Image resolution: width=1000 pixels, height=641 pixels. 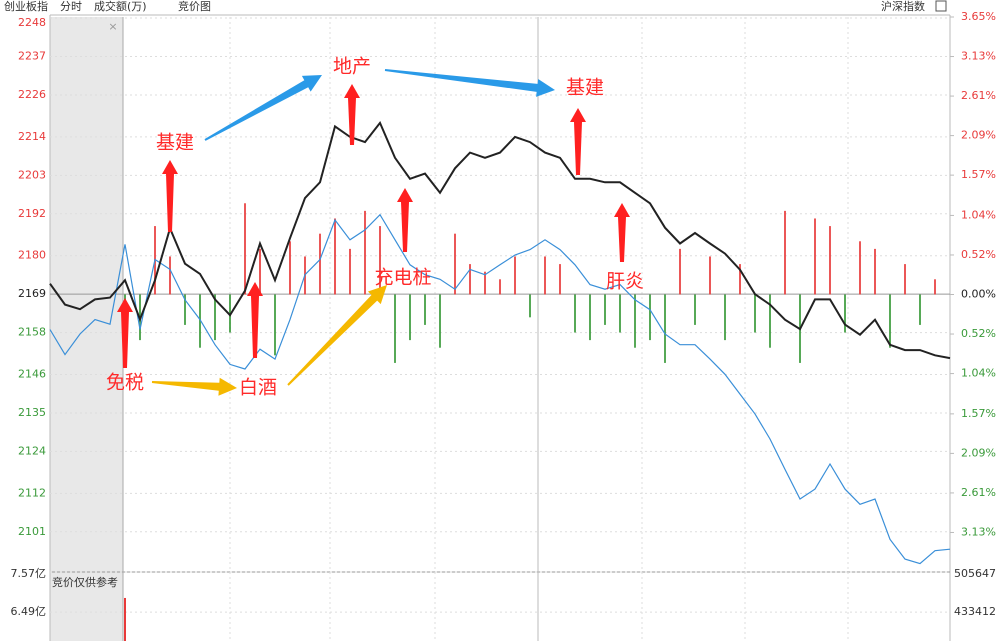 What do you see at coordinates (32, 332) in the screenshot?
I see `y-tick-label: 2158` at bounding box center [32, 332].